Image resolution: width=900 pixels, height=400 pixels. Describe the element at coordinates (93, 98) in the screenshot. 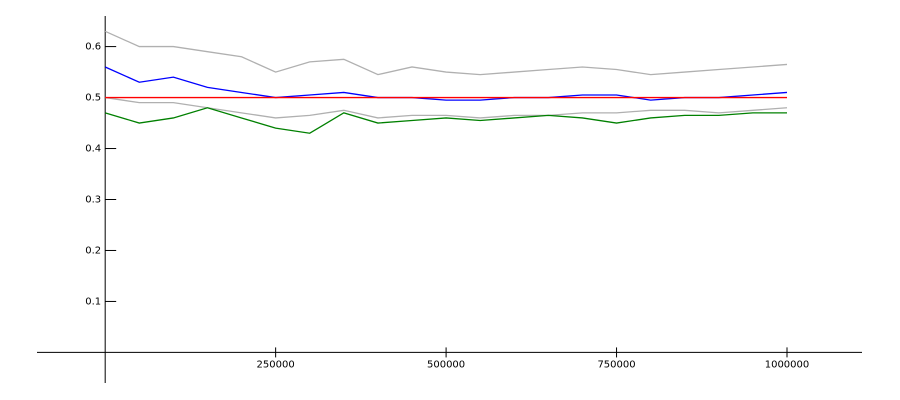

I see `y-tick-label: 0.5` at that location.